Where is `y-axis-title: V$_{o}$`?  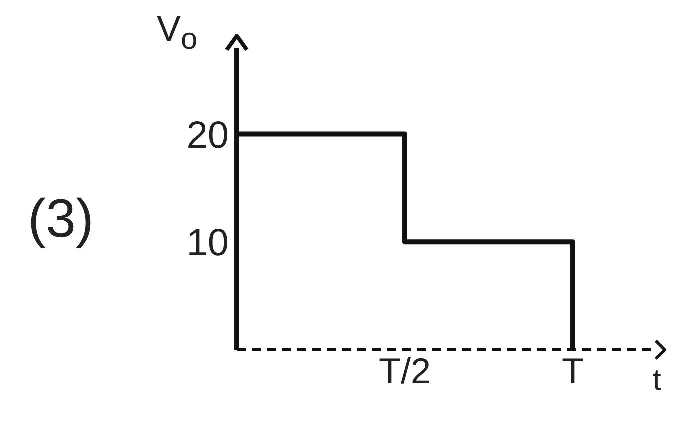 y-axis-title: V$_{o}$ is located at coordinates (177, 33).